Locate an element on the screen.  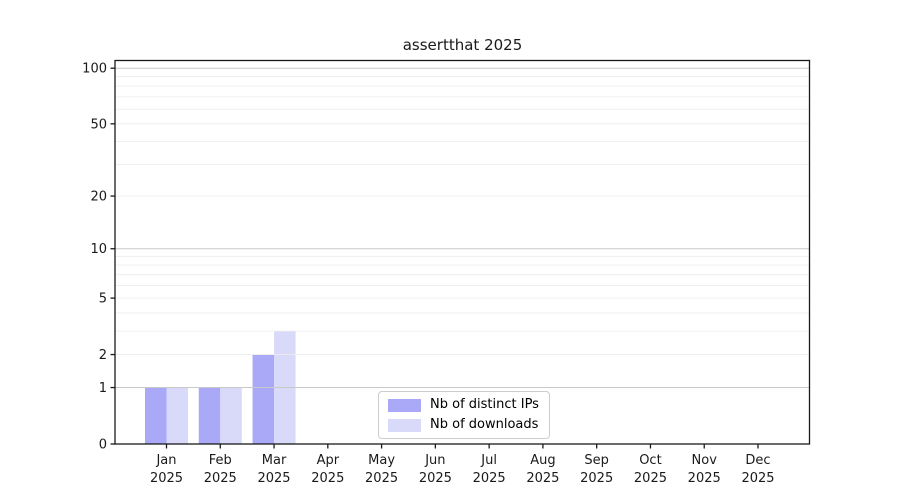
x-tick-label-month: May is located at coordinates (381, 460).